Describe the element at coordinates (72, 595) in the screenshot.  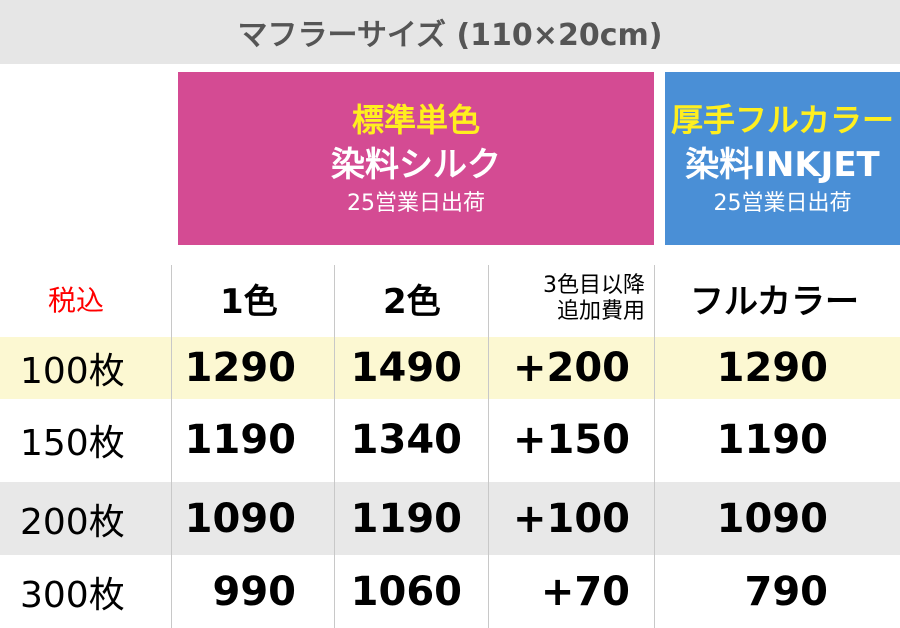
I see `qty: 300枚` at that location.